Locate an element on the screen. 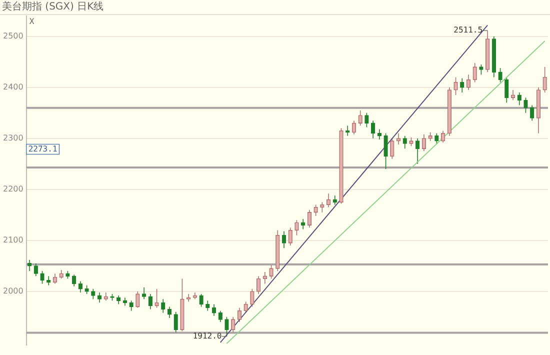 The width and height of the screenshot is (550, 355). annotation: 2511.5 is located at coordinates (468, 30).